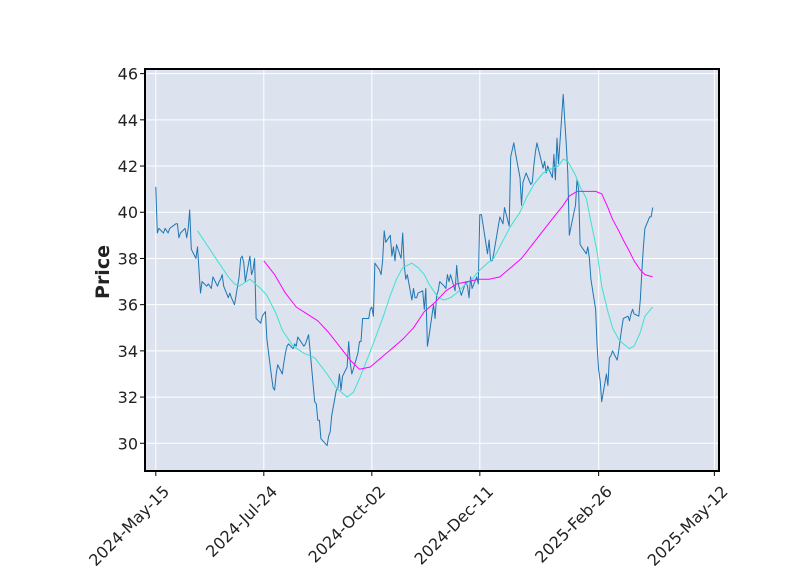  I want to click on y-axis: 30 32 34 36 38 40 42 44 46, so click(131, 259).